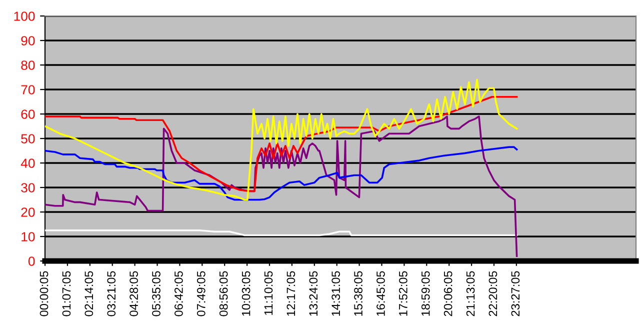  Describe the element at coordinates (403, 293) in the screenshot. I see `x-tick-label: 17:52:05` at that location.